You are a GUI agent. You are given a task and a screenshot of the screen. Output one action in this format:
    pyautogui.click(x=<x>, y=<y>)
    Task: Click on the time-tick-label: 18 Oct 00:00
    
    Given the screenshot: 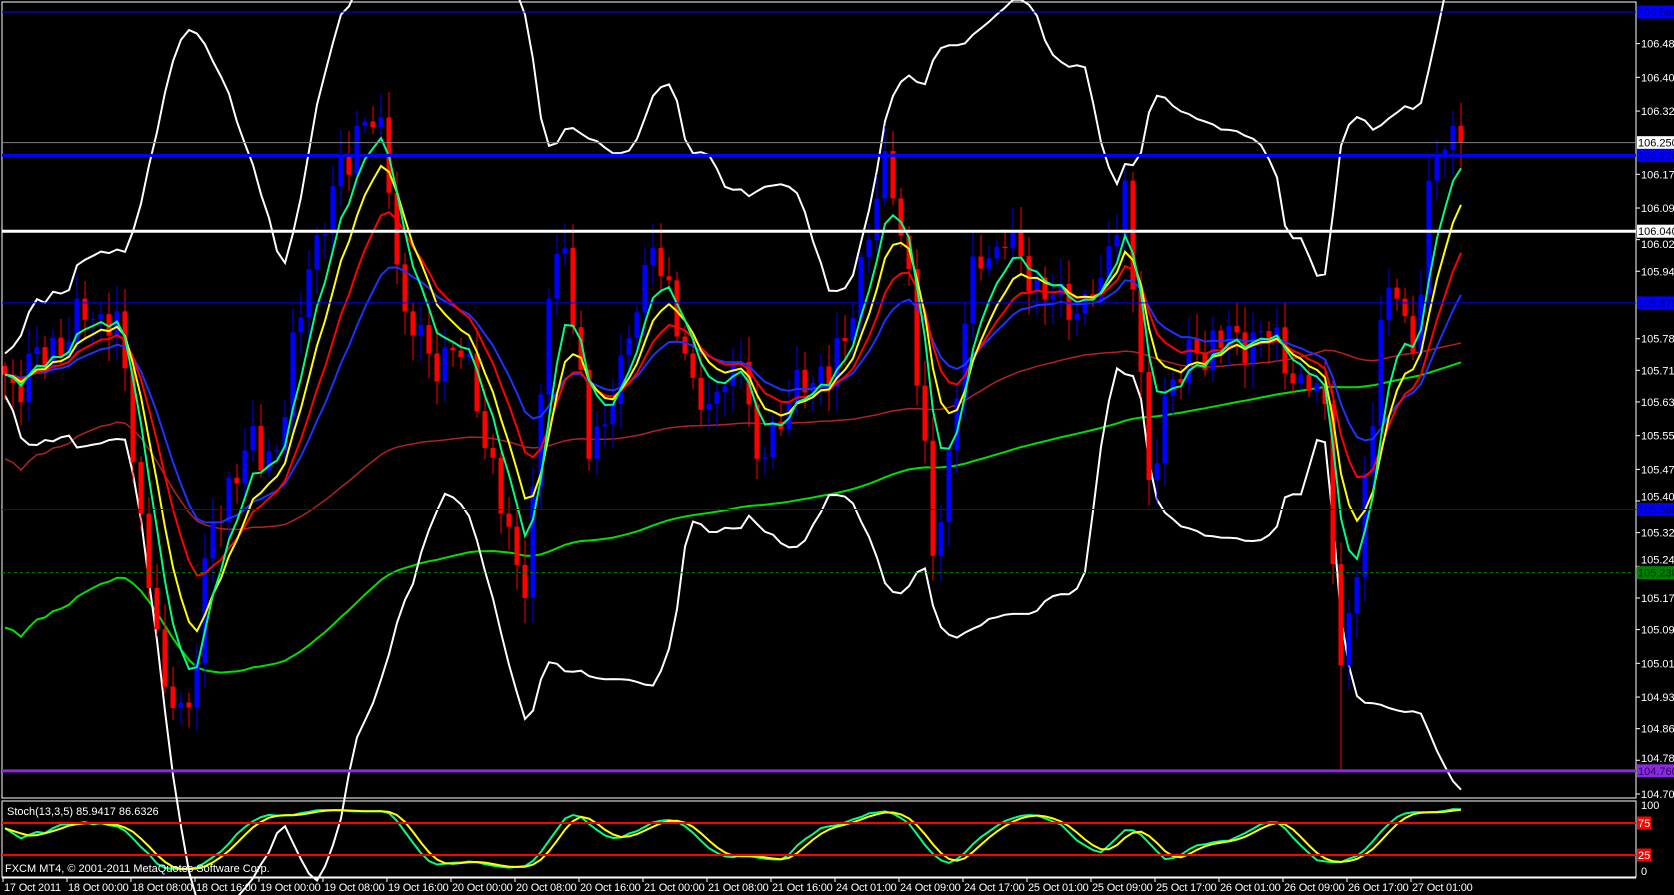 What is the action you would take?
    pyautogui.click(x=98, y=888)
    